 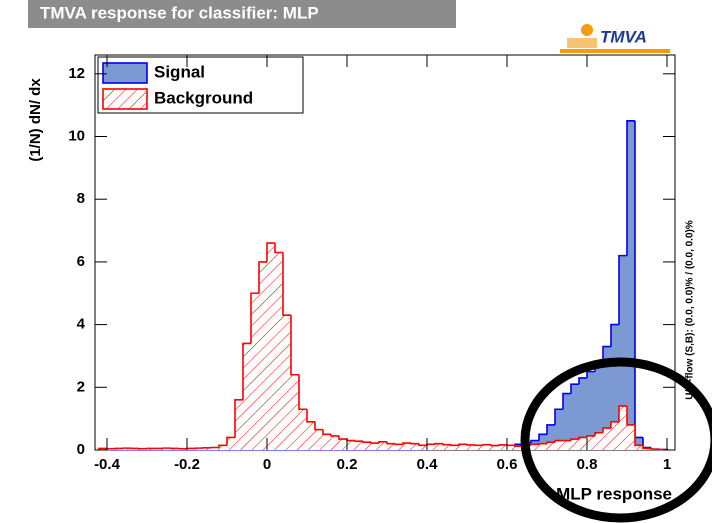 I want to click on logo-underline, so click(x=615, y=51).